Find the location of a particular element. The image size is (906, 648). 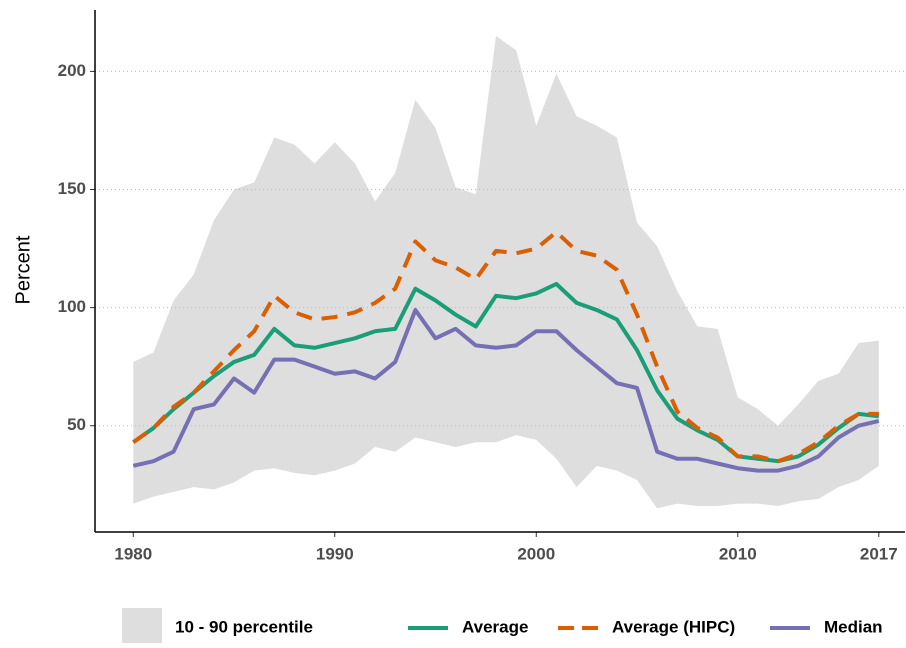

legend-swatch is located at coordinates (142, 625).